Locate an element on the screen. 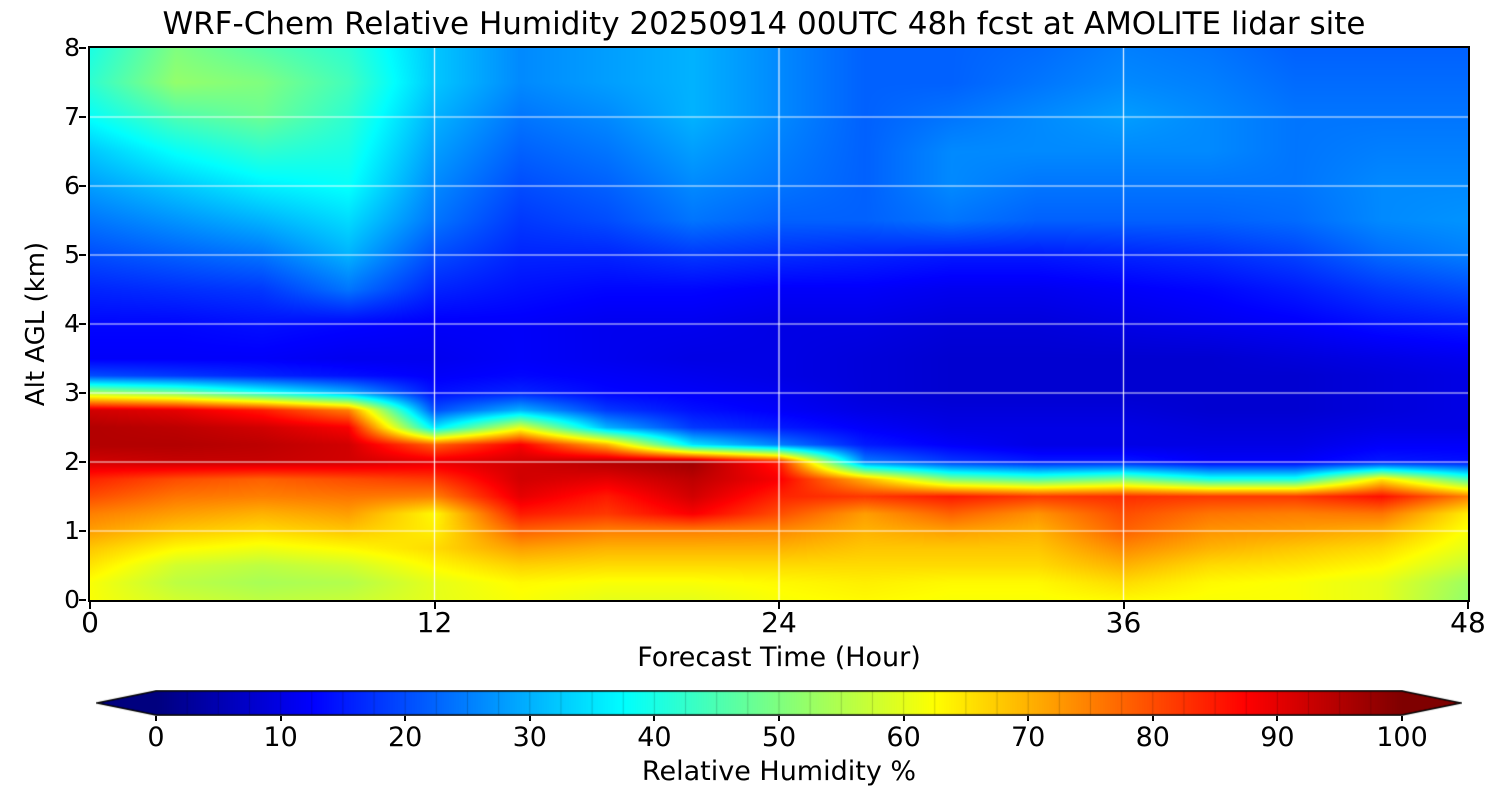  y-tick-label: 0 is located at coordinates (72, 599).